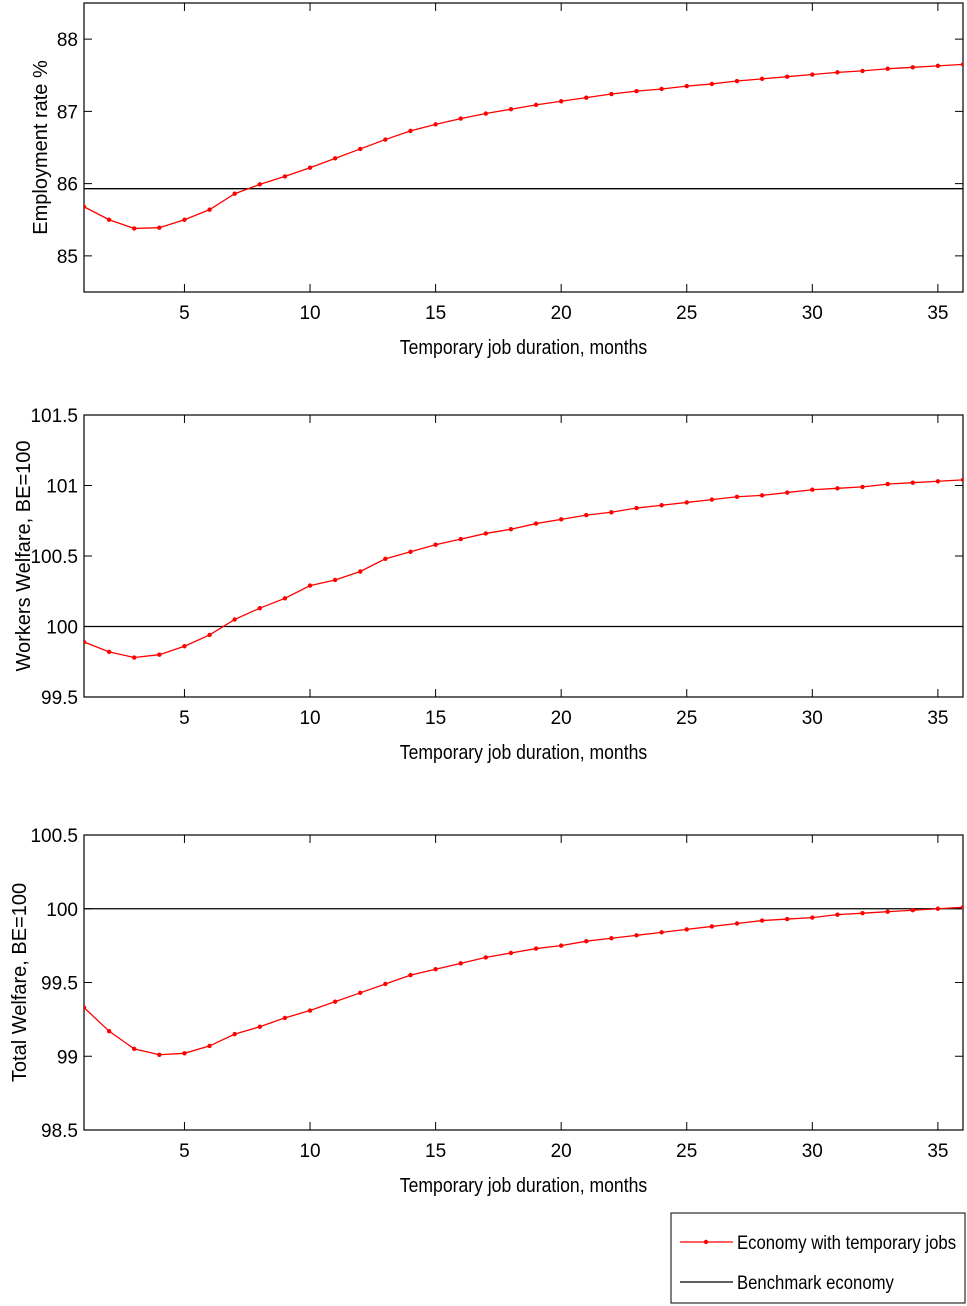 Image resolution: width=967 pixels, height=1306 pixels. I want to click on x-tick-label: 15, so click(435, 313).